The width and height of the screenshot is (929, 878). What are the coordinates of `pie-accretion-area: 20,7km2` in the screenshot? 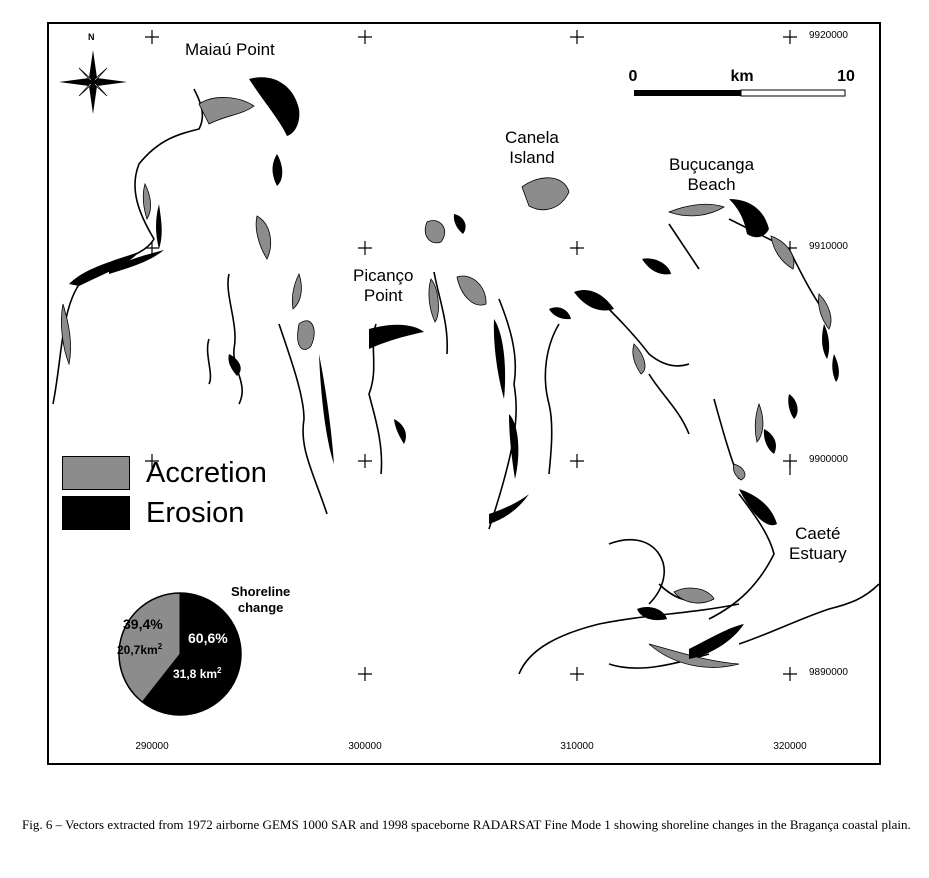 It's located at (139, 649).